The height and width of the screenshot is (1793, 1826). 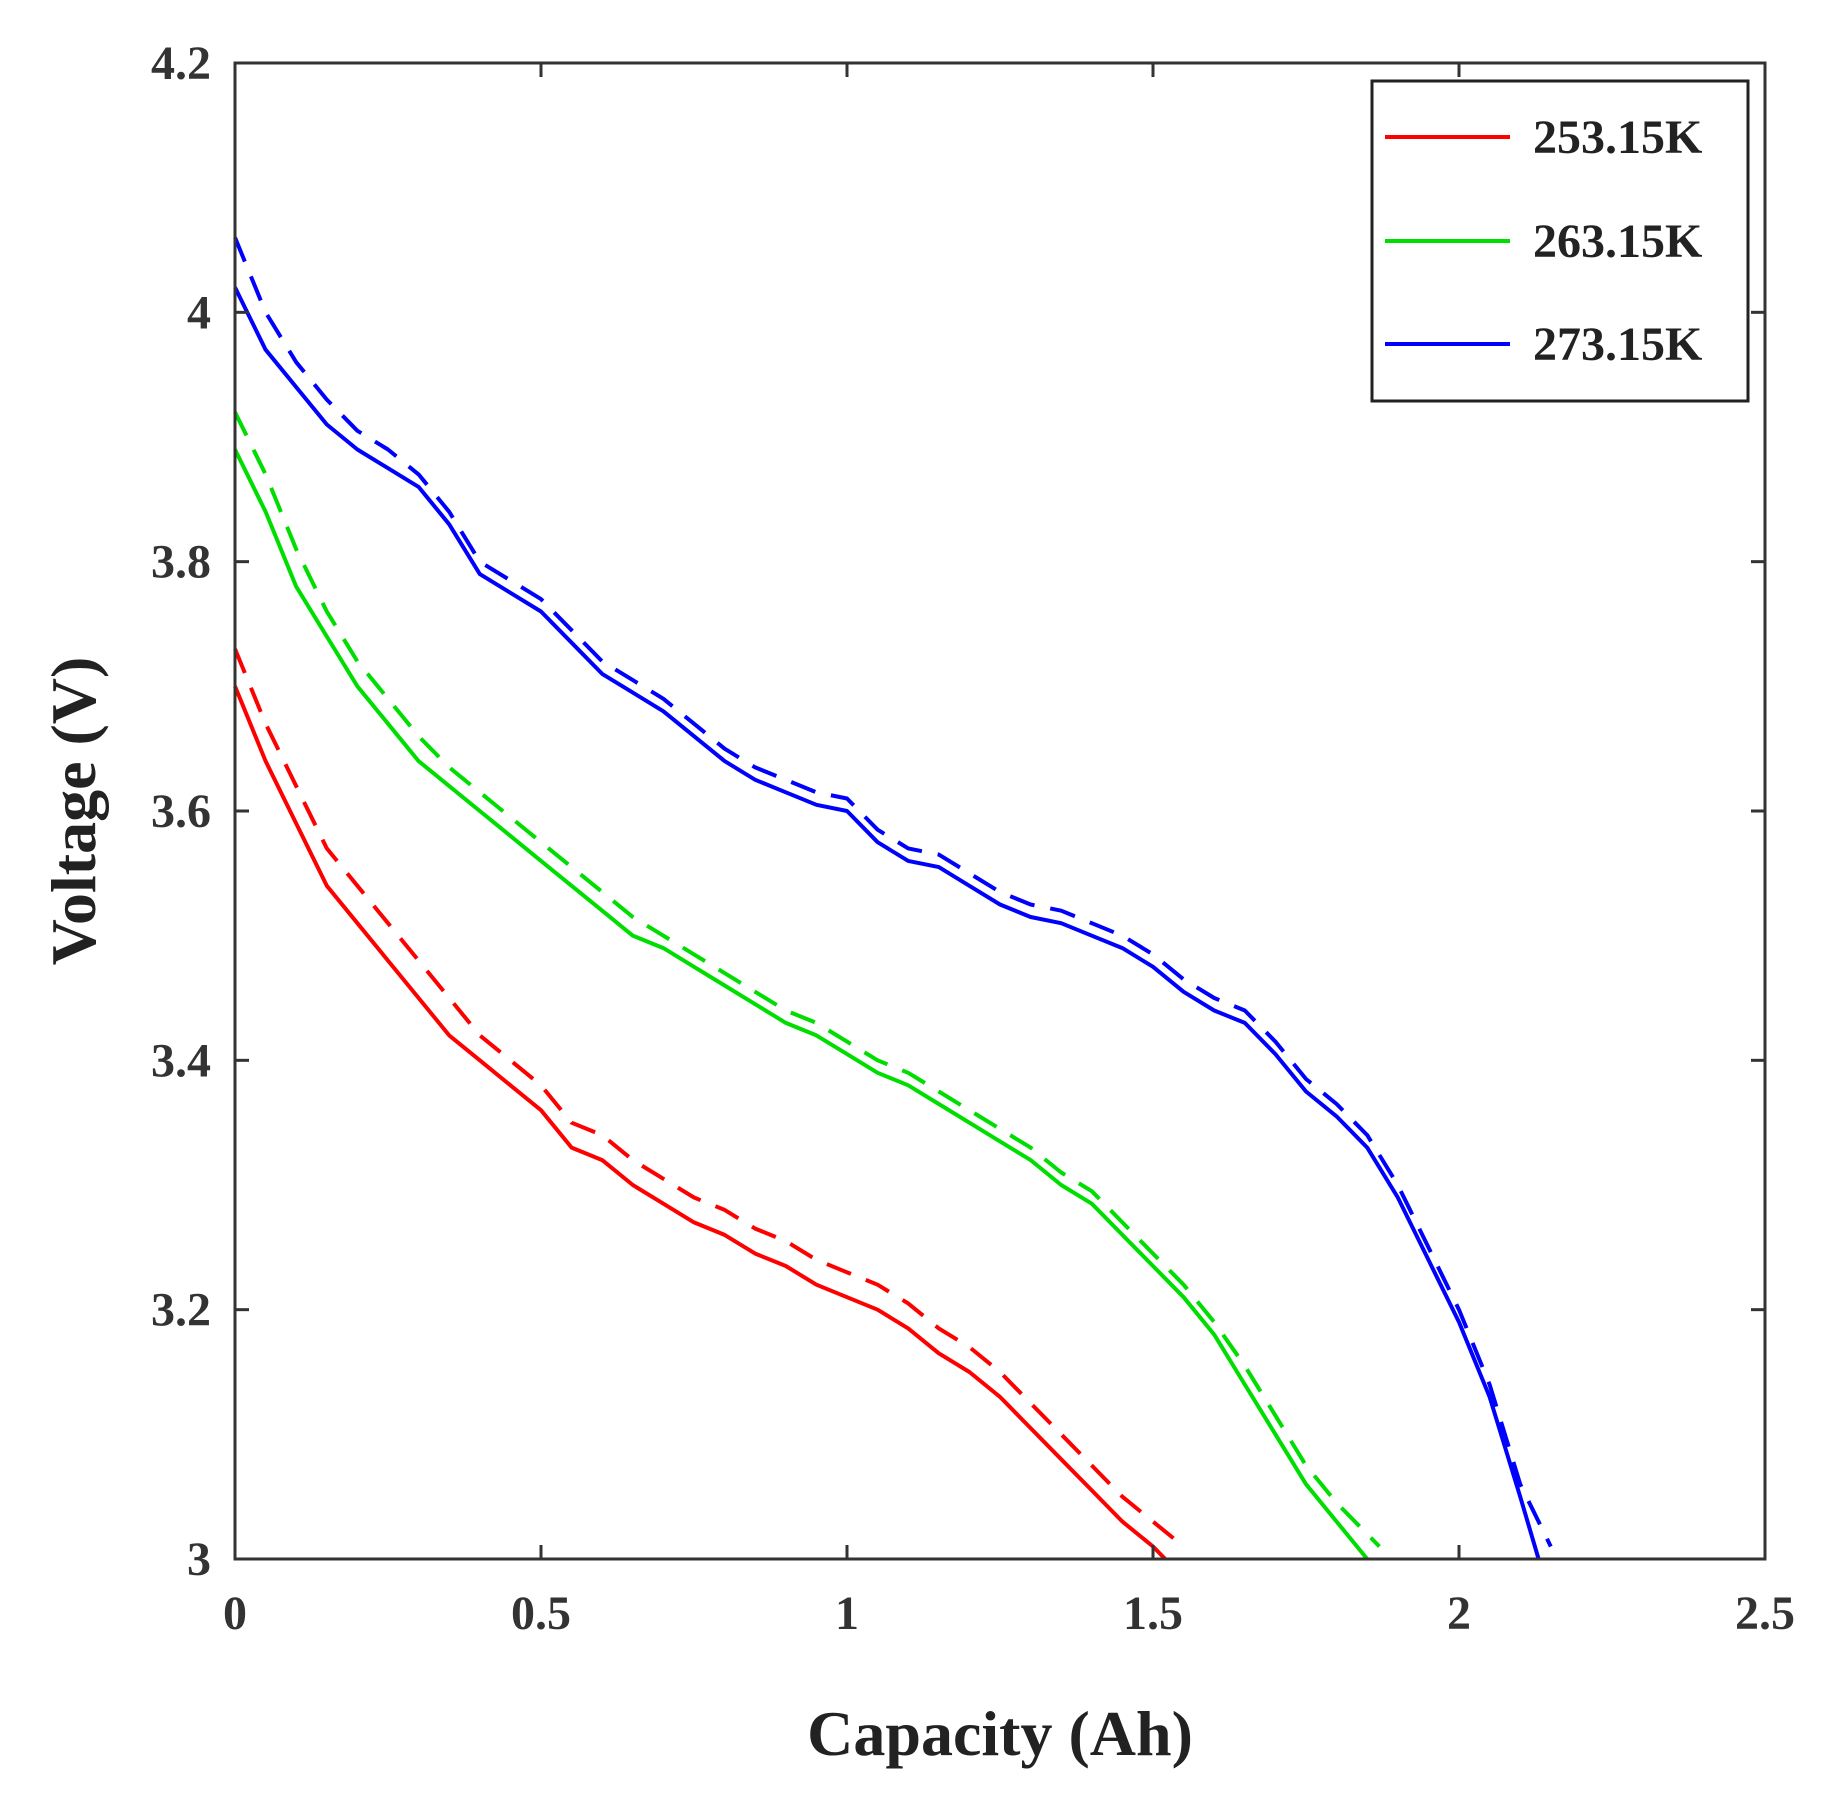 I want to click on y-tick-label: 3.2, so click(x=181, y=1310).